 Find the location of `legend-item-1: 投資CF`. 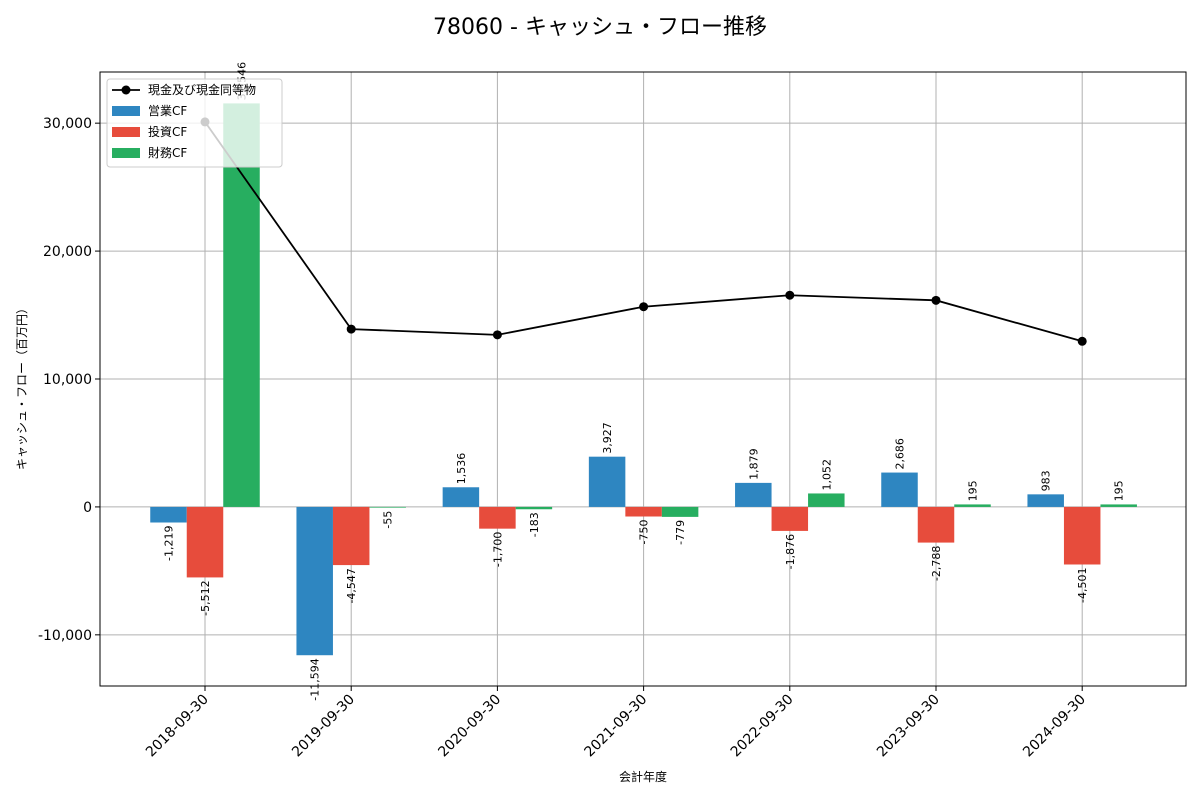

legend-item-1: 投資CF is located at coordinates (167, 131).